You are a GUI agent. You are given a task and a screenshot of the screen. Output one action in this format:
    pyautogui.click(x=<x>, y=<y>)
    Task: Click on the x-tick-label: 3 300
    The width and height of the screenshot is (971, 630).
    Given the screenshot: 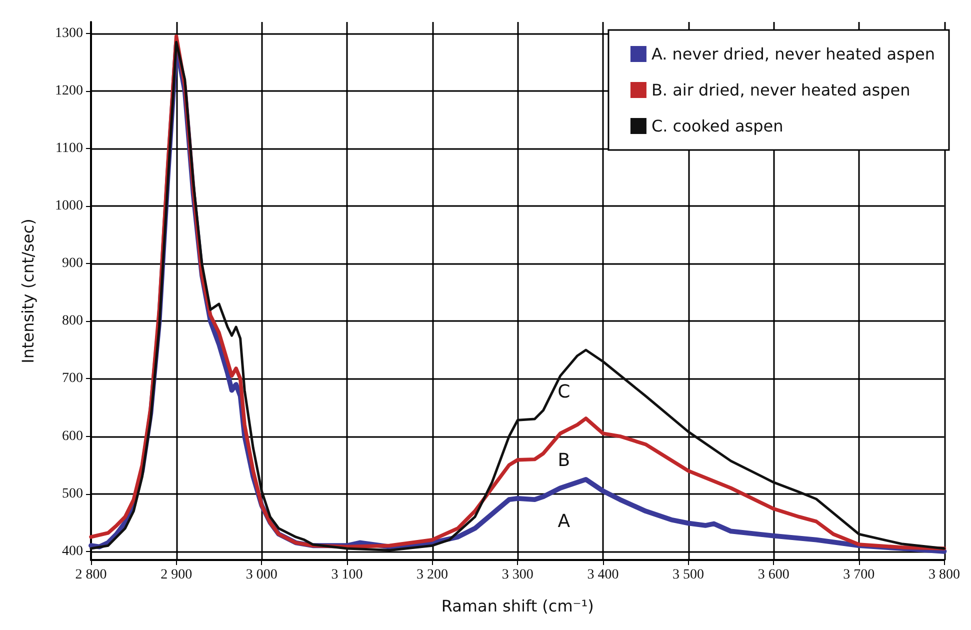 What is the action you would take?
    pyautogui.click(x=518, y=575)
    